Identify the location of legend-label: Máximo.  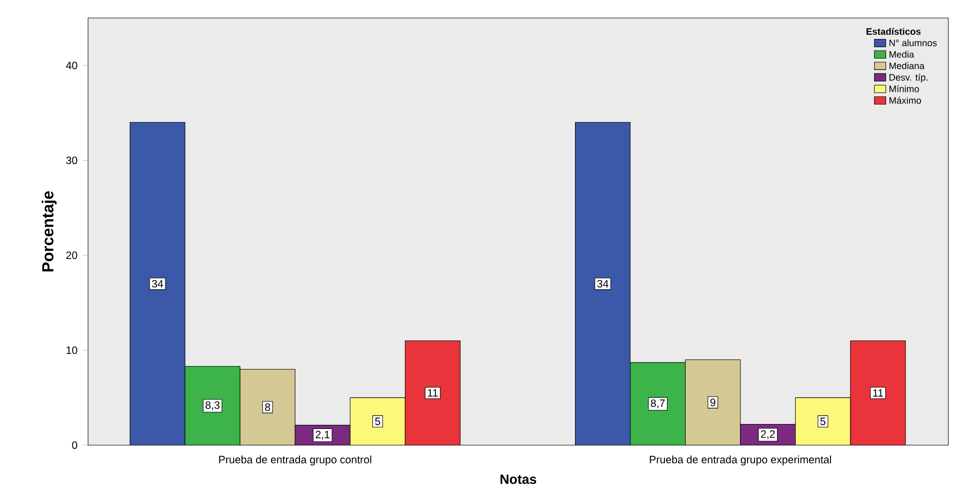
(905, 100).